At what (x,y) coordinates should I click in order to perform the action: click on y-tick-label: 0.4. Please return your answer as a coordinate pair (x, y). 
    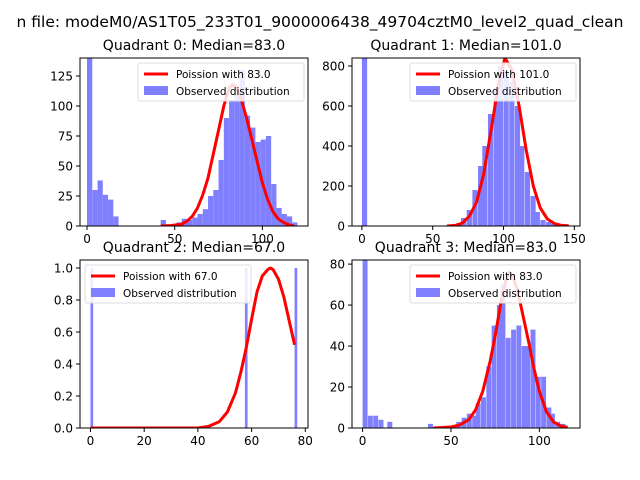
    Looking at the image, I should click on (63, 365).